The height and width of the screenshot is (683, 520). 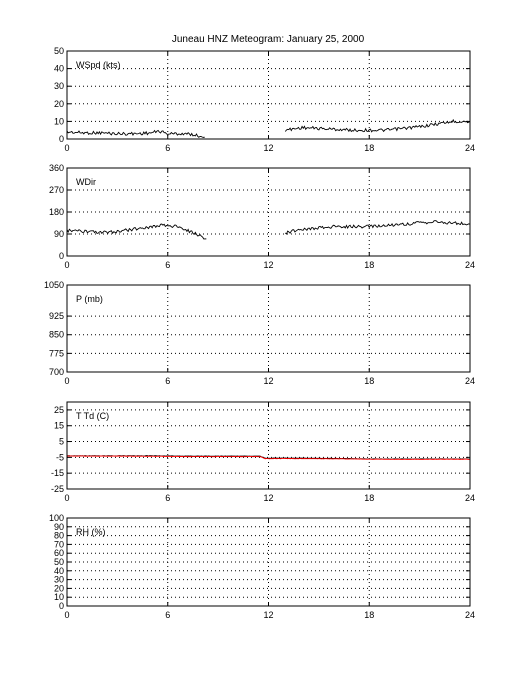 What do you see at coordinates (56, 372) in the screenshot?
I see `y-tick-label: 700` at bounding box center [56, 372].